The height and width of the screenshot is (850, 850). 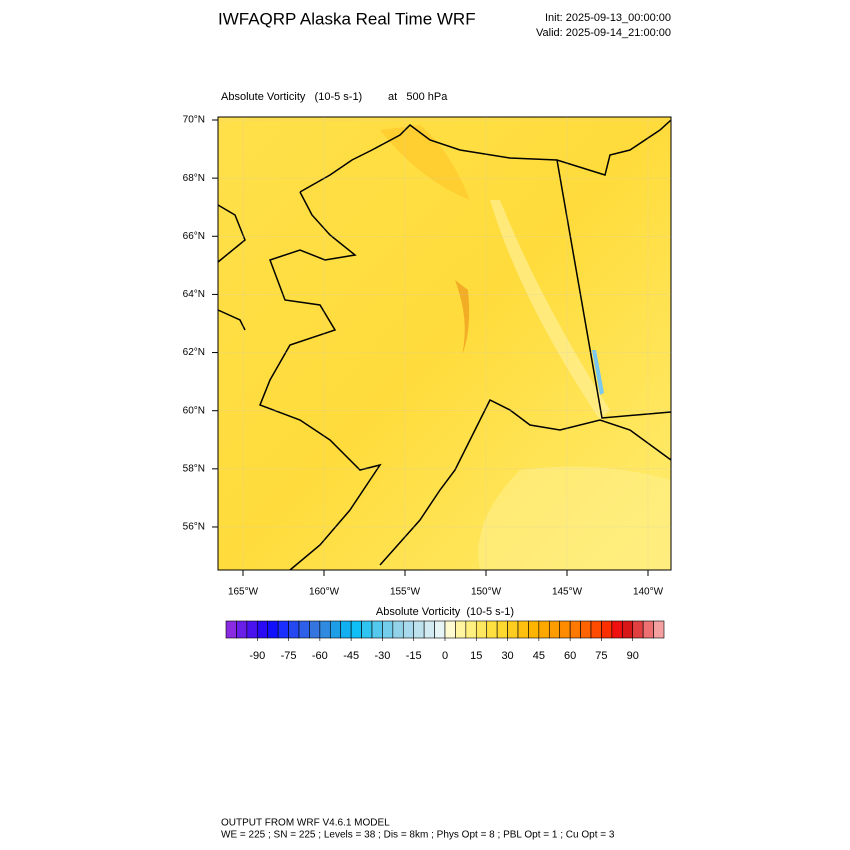 I want to click on colorbar-label: 90, so click(x=633, y=656).